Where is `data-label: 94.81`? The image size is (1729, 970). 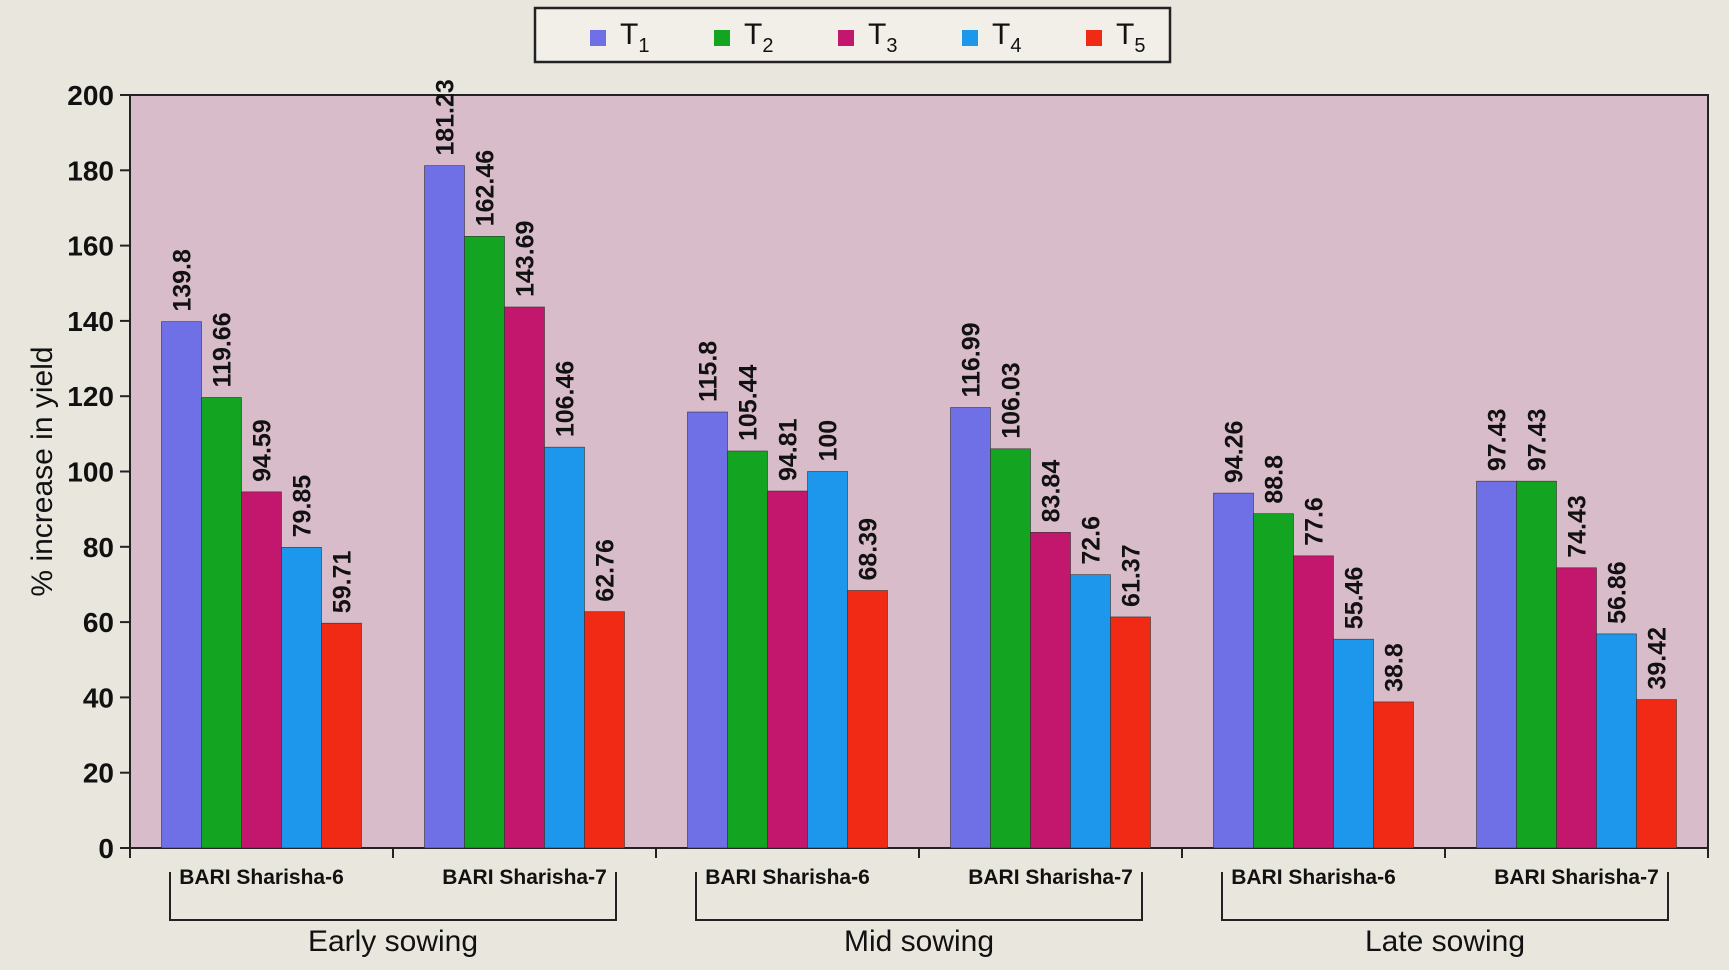
data-label: 94.81 is located at coordinates (789, 449).